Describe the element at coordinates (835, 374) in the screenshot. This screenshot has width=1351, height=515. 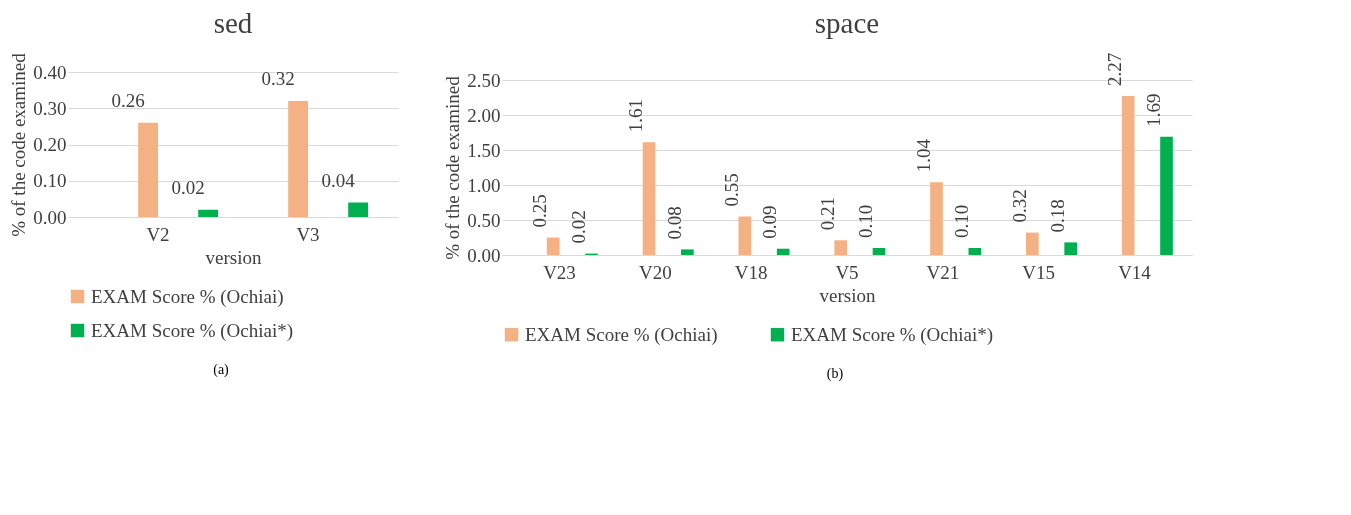
I see `text: (b)` at that location.